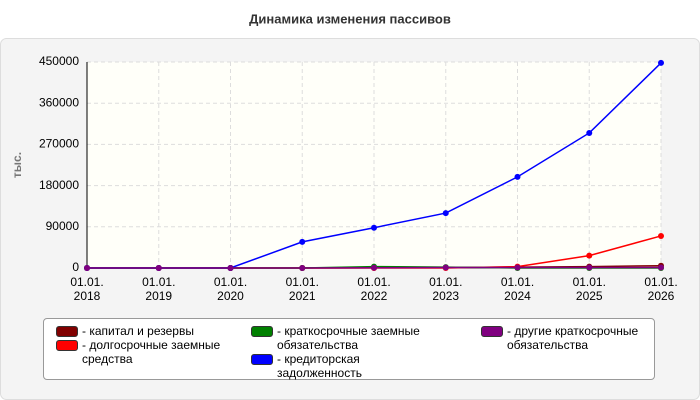 Image resolution: width=700 pixels, height=400 pixels. What do you see at coordinates (445, 289) in the screenshot?
I see `x-tick-label: 01.01. 2023` at bounding box center [445, 289].